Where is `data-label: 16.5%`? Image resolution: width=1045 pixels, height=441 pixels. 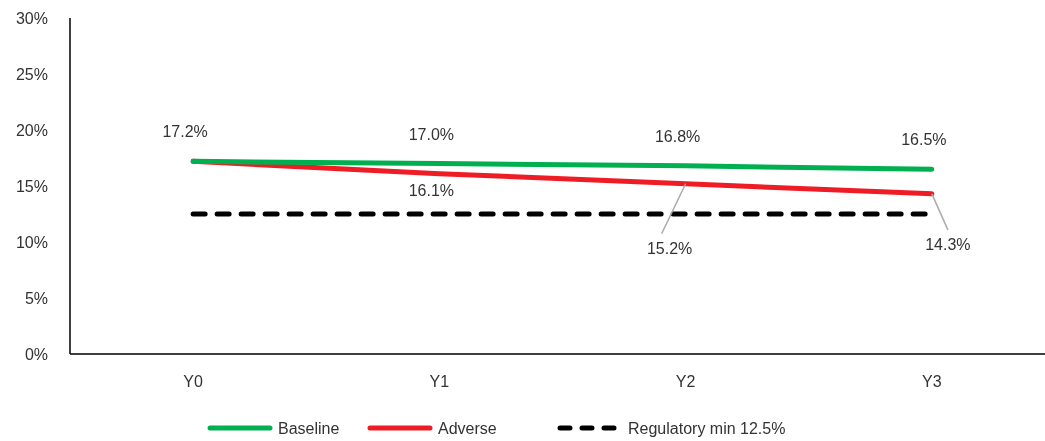
data-label: 16.5% is located at coordinates (924, 140).